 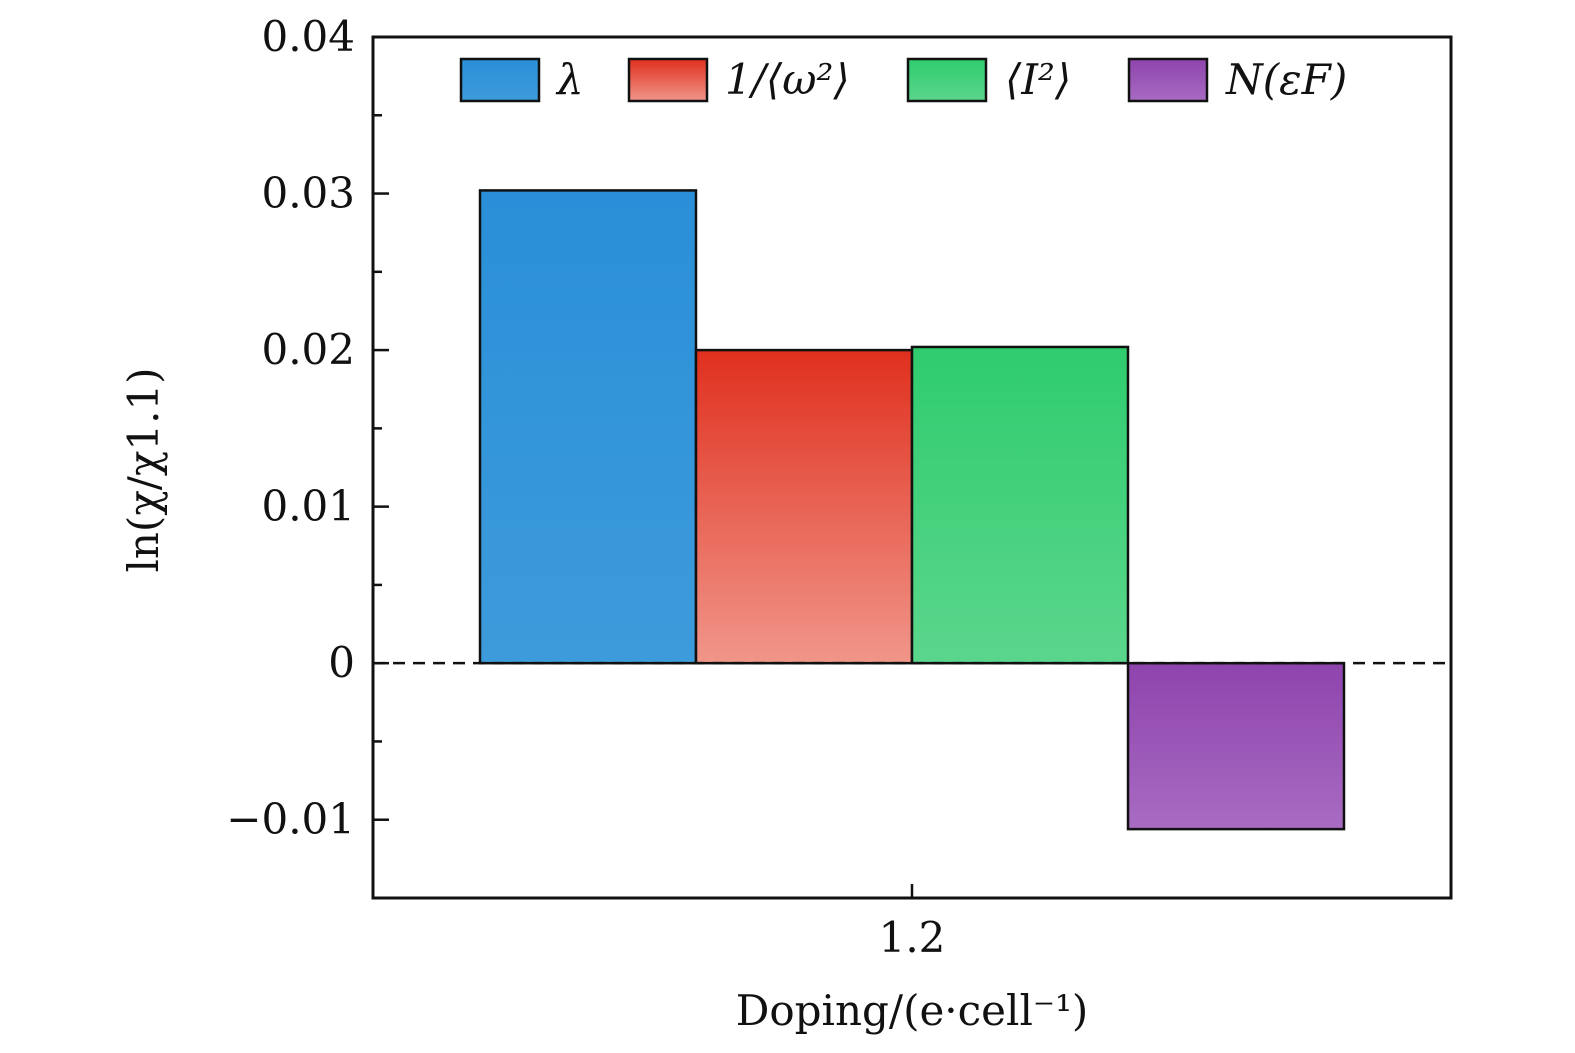 I want to click on y-axis-ticks: −0.01 0 0.01 0.02 0.03 0.04, so click(x=307, y=456).